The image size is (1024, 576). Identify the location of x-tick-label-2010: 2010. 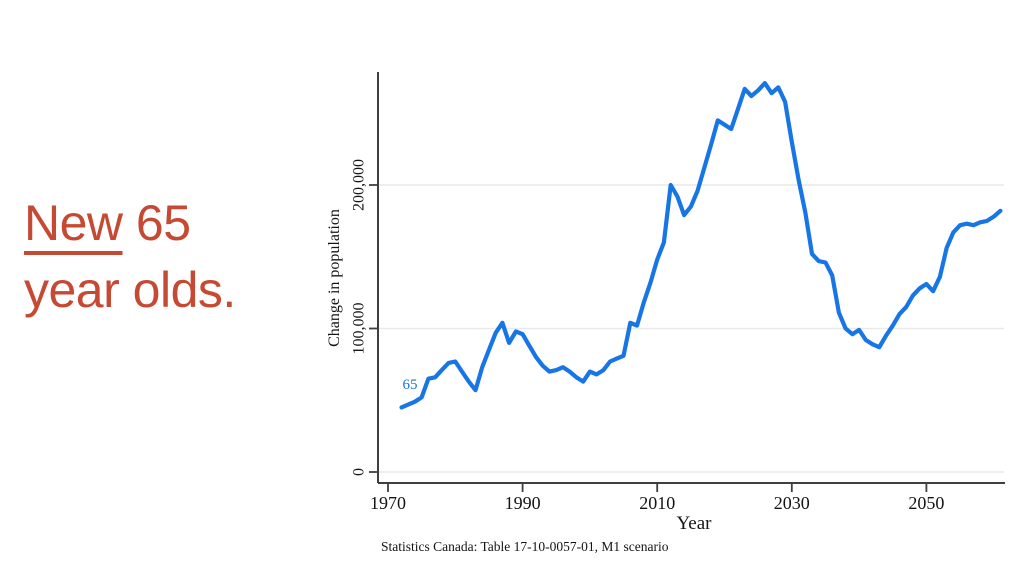
(657, 503).